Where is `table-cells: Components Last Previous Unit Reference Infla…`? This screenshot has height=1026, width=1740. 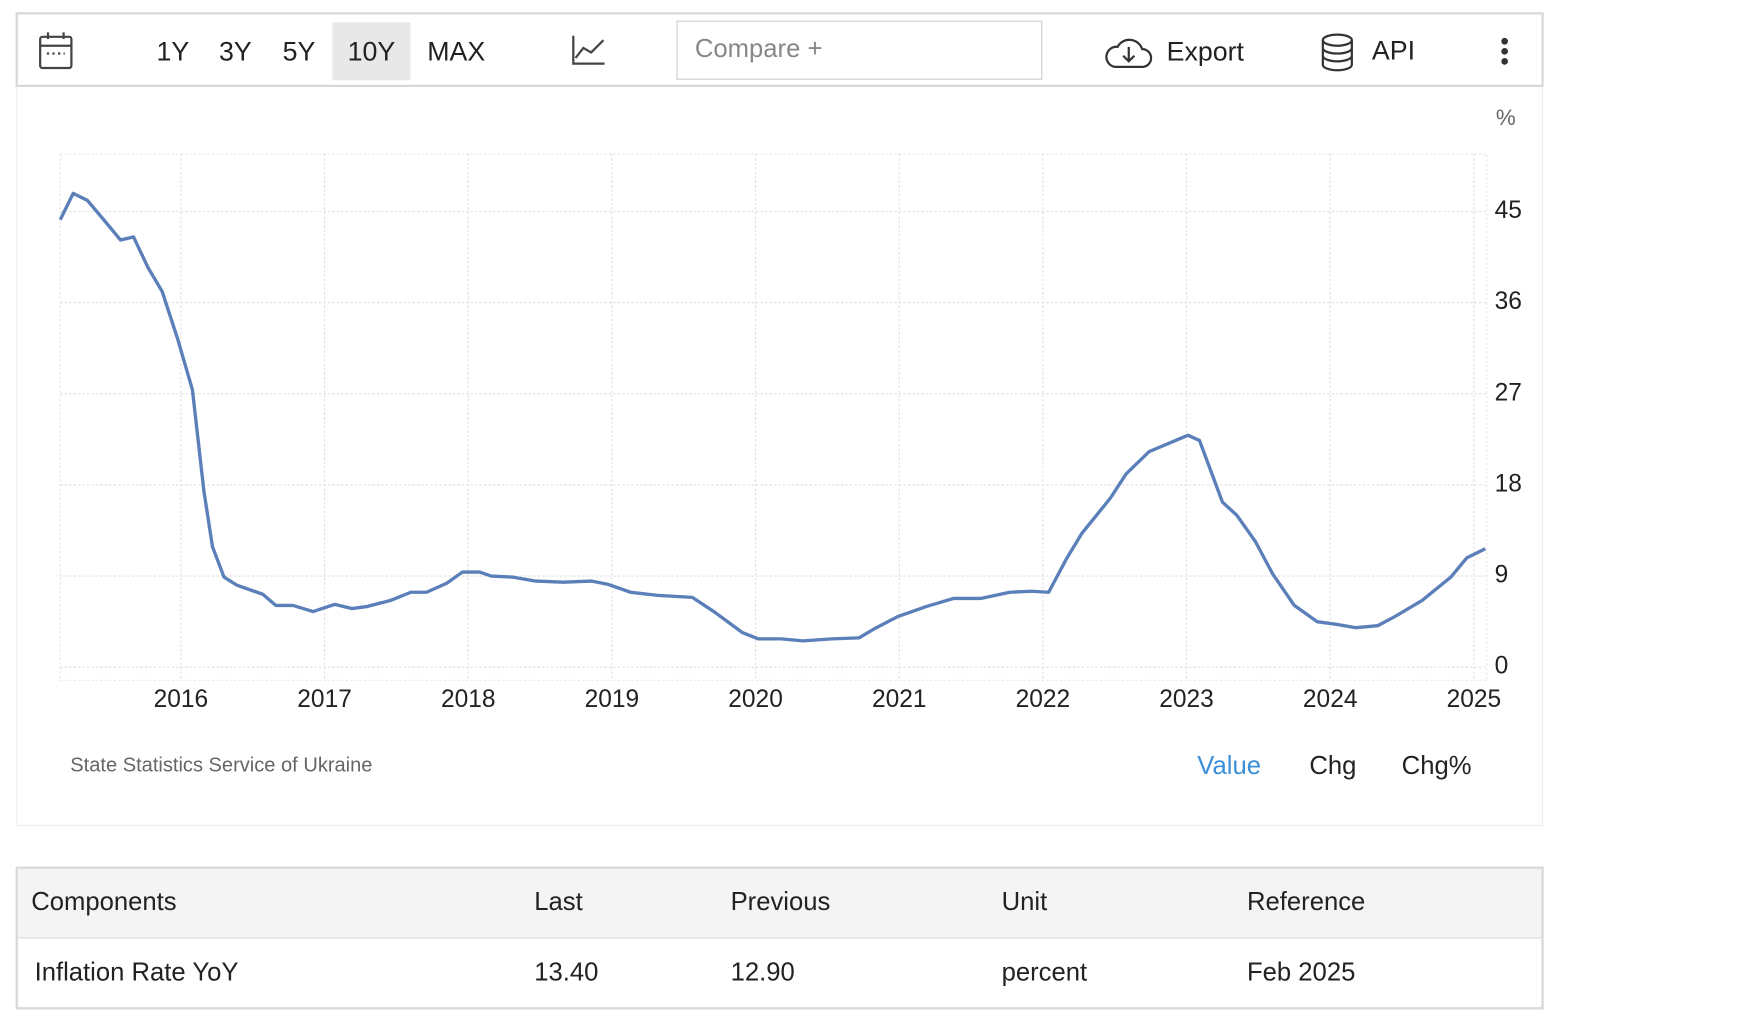
table-cells: Components Last Previous Unit Reference Infla… is located at coordinates (698, 937).